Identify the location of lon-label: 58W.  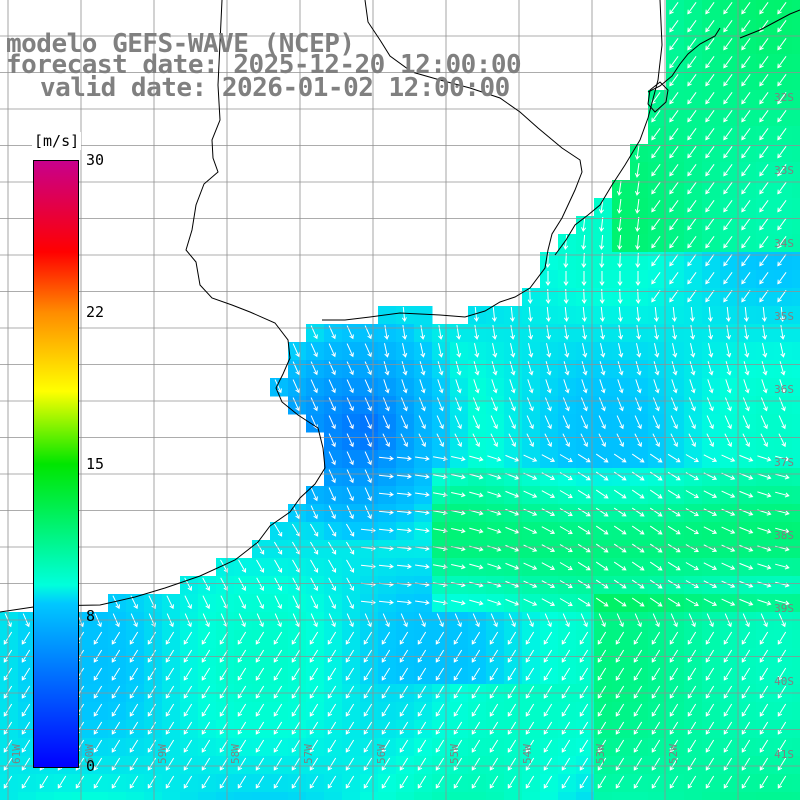
(235, 754).